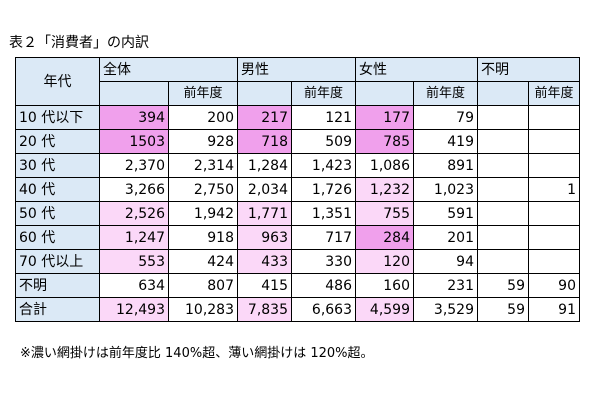  Describe the element at coordinates (57, 285) in the screenshot. I see `row-label: 不明` at that location.